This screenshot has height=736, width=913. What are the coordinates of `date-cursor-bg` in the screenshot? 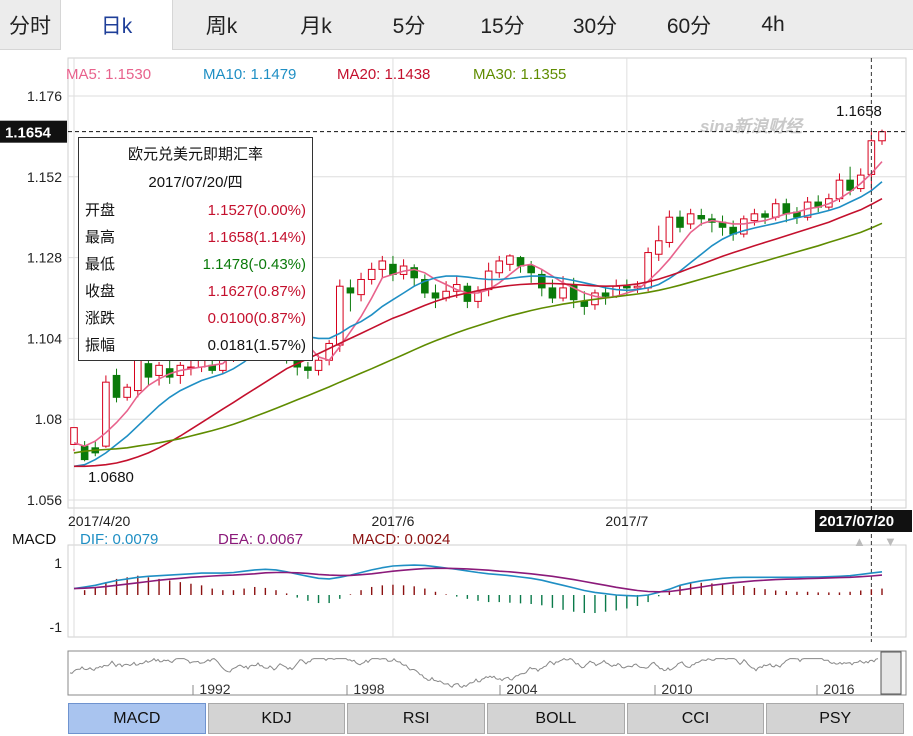 It's located at (863, 521).